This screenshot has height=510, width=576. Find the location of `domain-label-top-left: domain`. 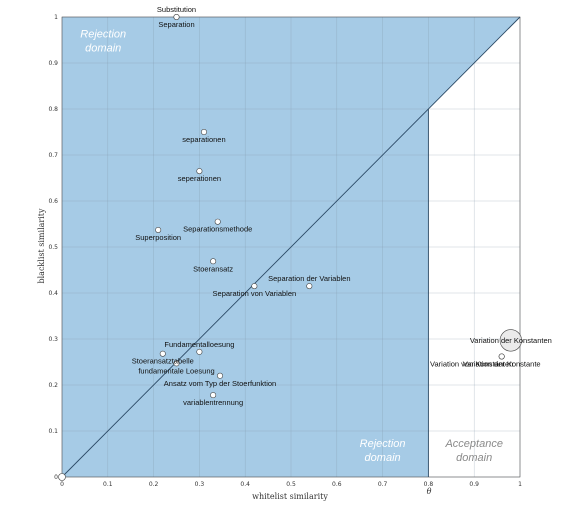

domain-label-top-left: domain is located at coordinates (103, 49).